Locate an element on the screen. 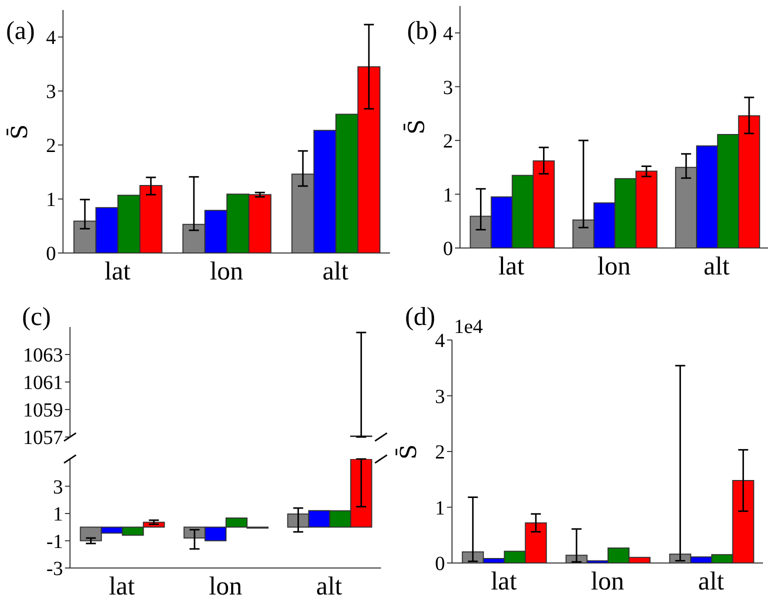 This screenshot has height=600, width=768. y-tick-label: 1063 is located at coordinates (43, 355).